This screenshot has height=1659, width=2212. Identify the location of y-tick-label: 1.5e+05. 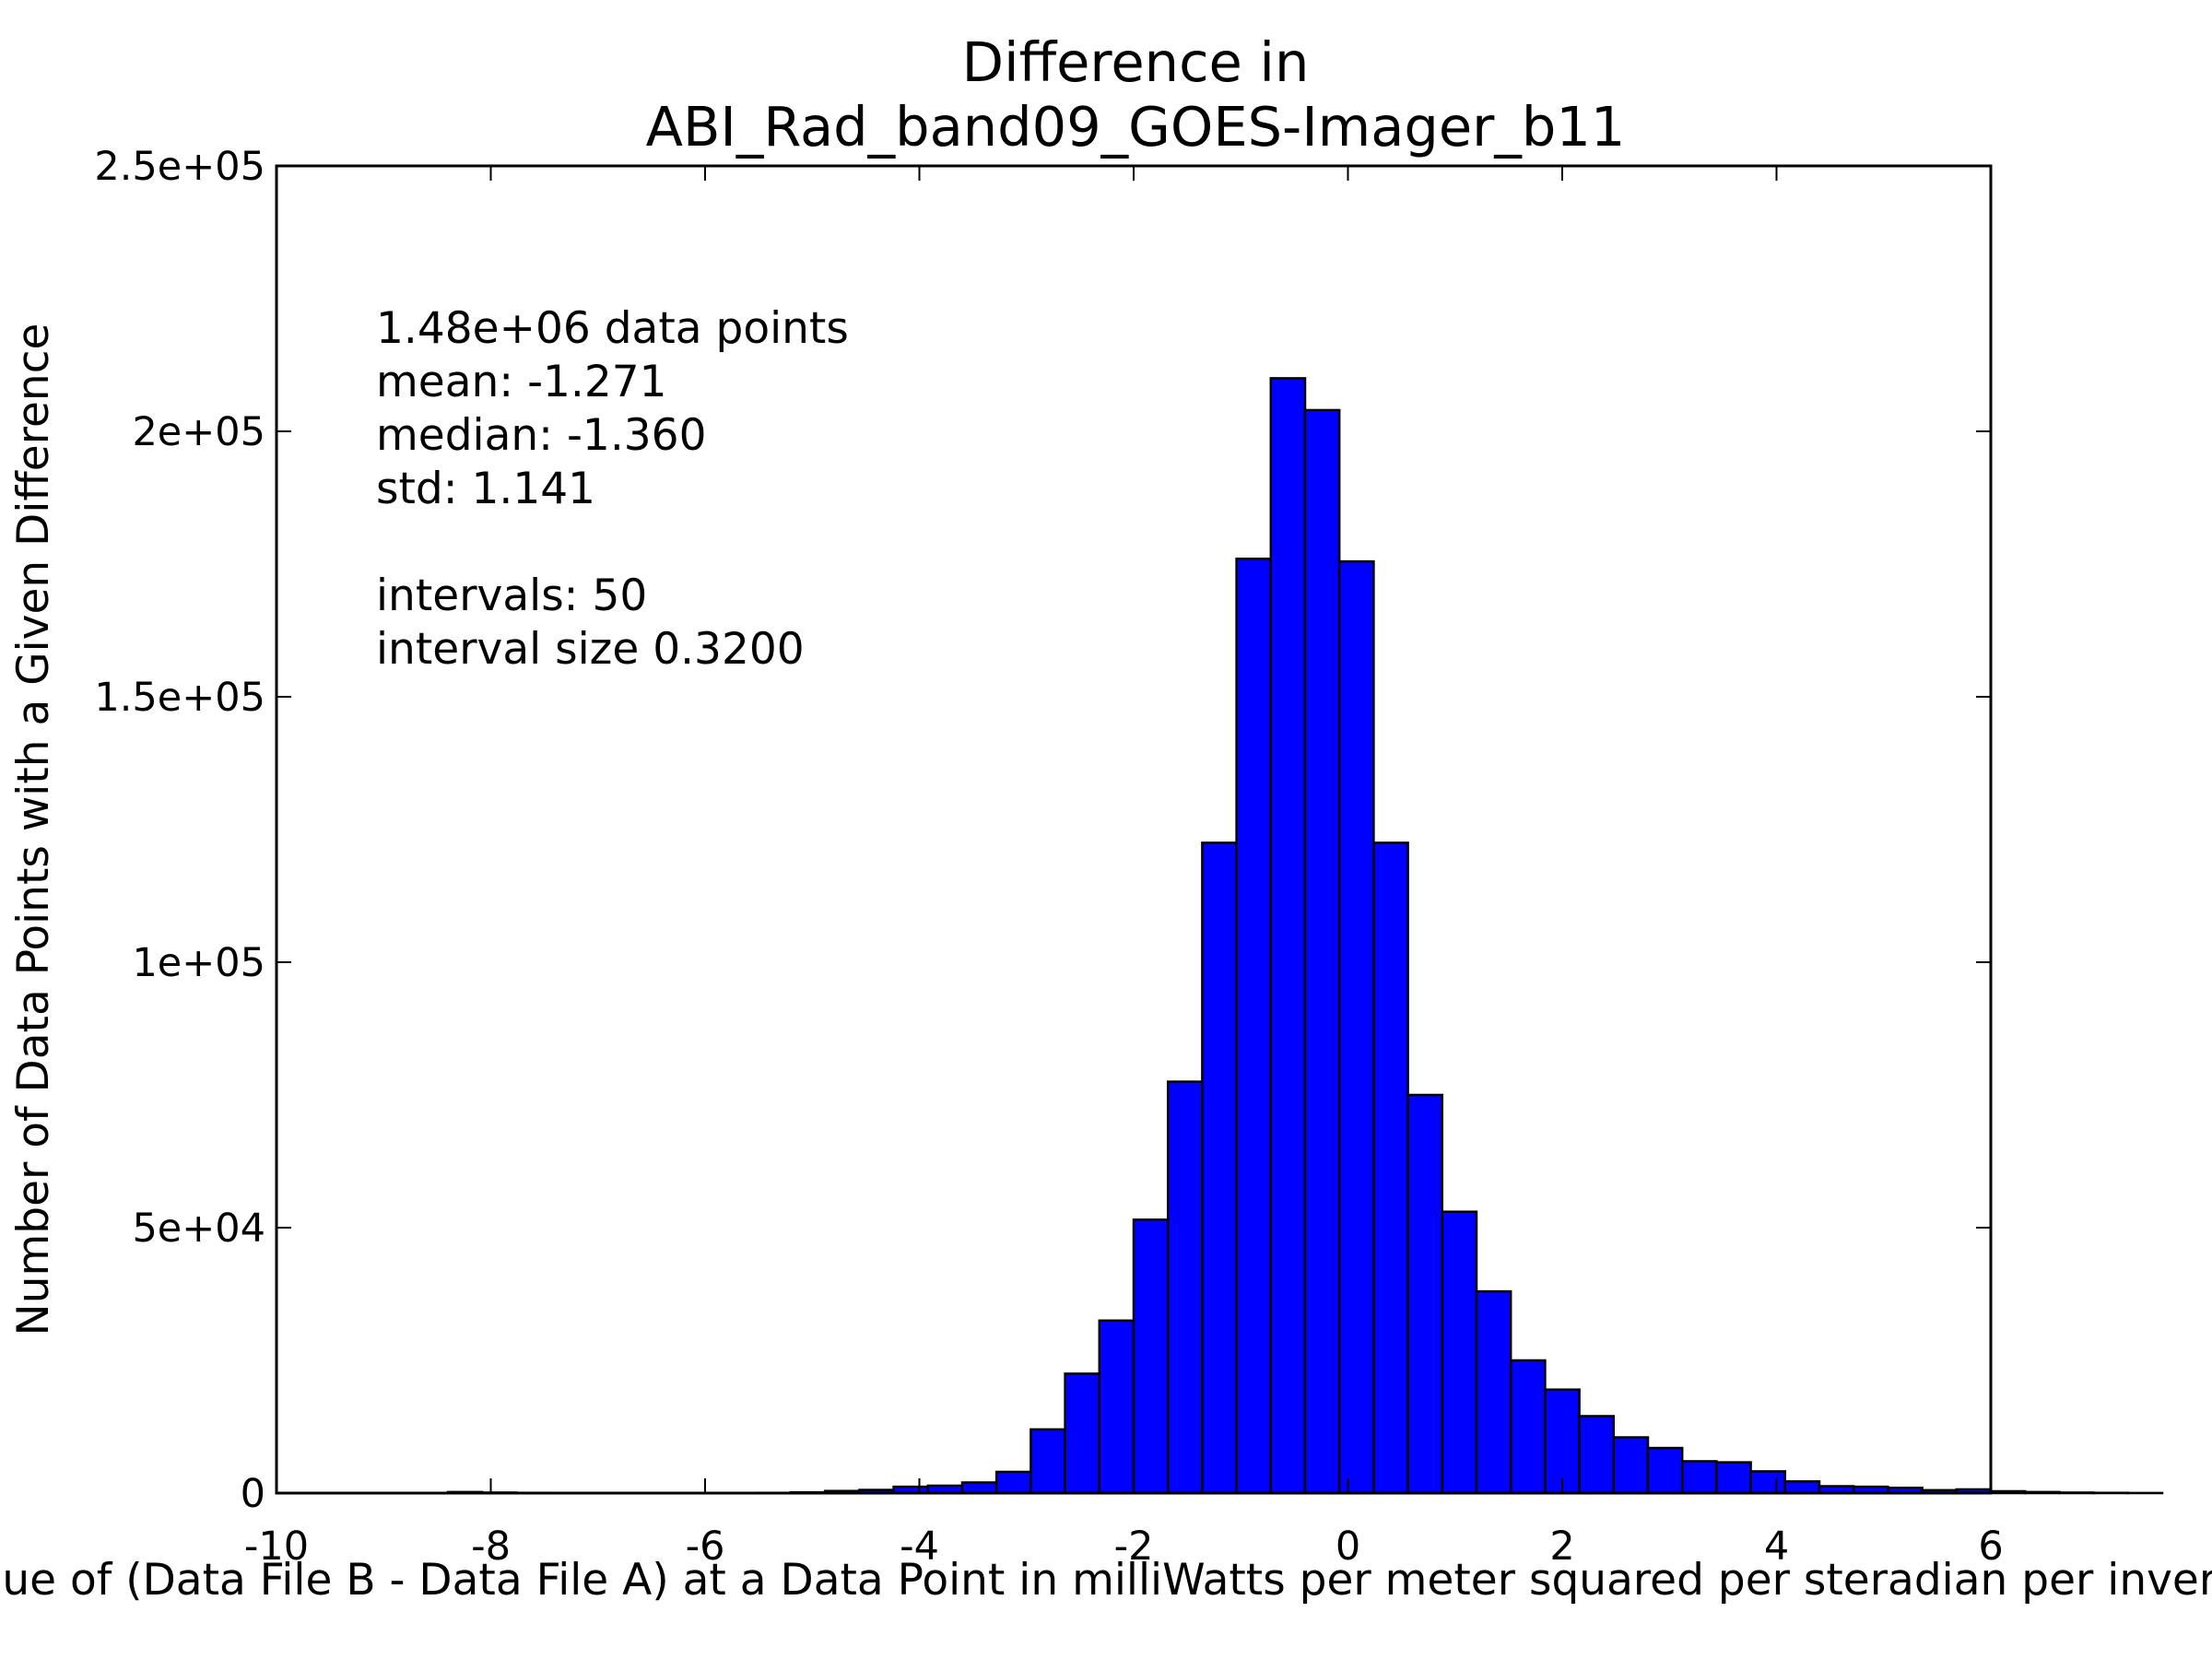
(179, 698).